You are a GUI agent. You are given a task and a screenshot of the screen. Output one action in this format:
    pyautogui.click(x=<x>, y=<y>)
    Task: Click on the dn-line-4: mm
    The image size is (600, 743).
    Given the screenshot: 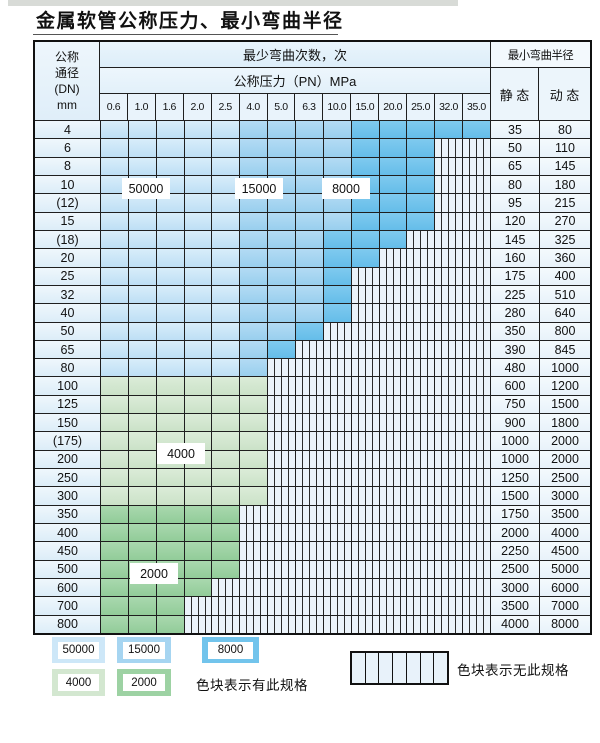 What is the action you would take?
    pyautogui.click(x=67, y=105)
    